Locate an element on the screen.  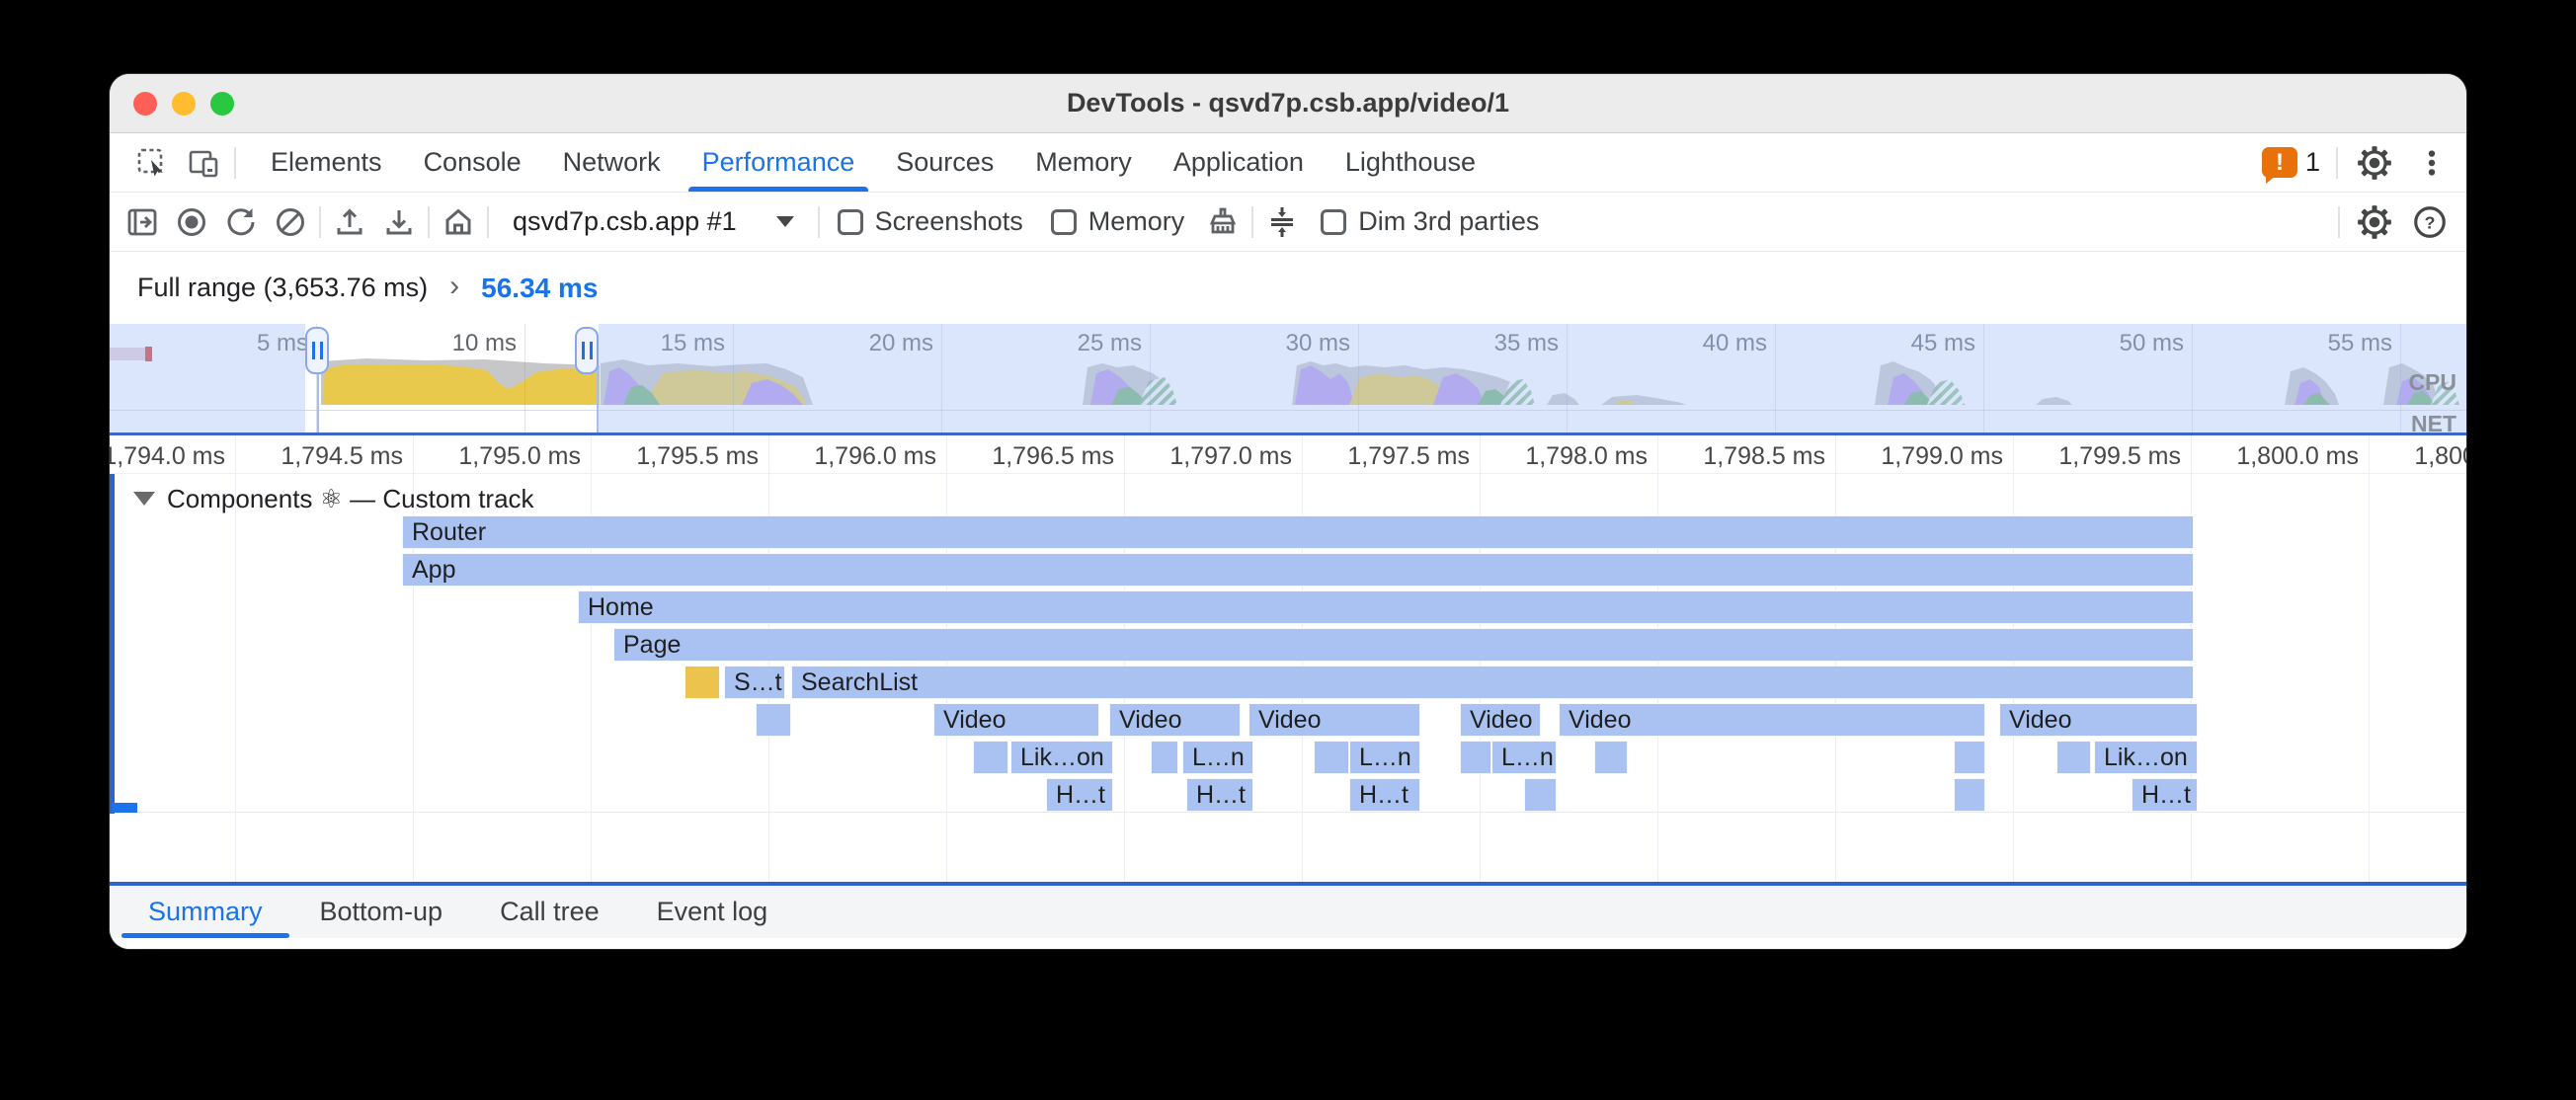
tab-bottom-up: Bottom-up is located at coordinates (381, 911).